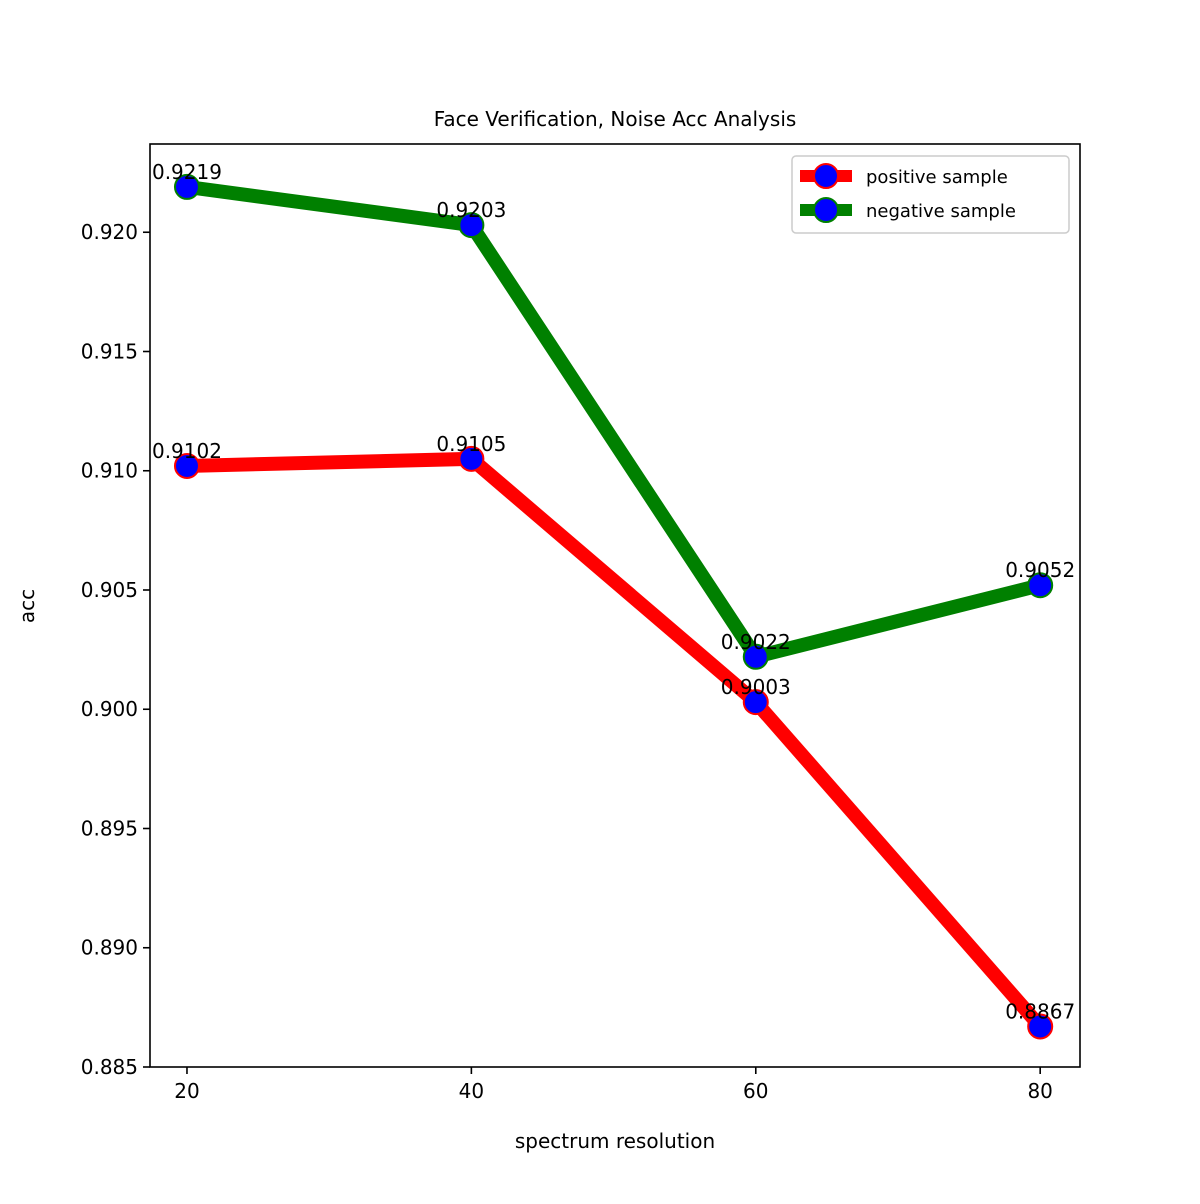  I want to click on legend-label-1: negative sample, so click(941, 211).